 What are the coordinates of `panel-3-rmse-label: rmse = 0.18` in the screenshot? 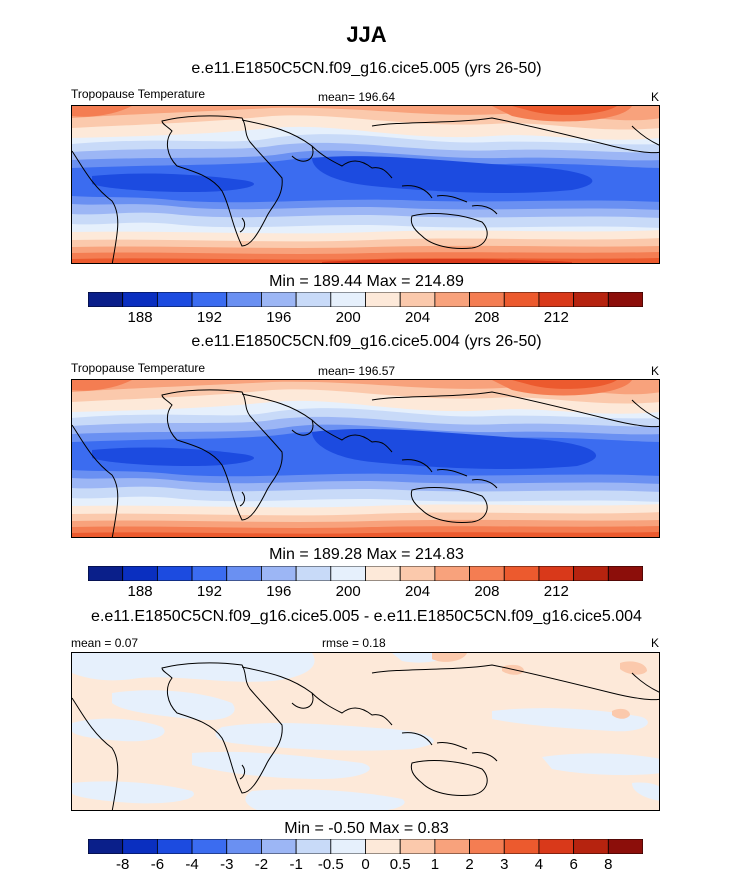 It's located at (354, 643).